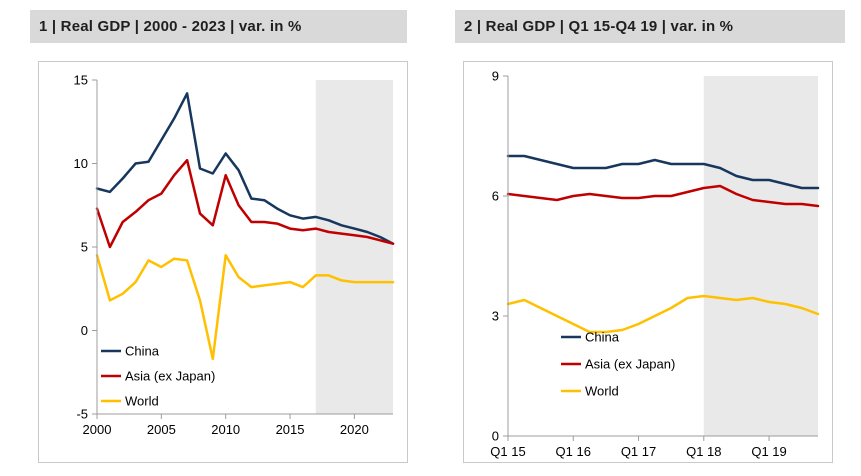  What do you see at coordinates (768, 451) in the screenshot?
I see `svg-text: Q1 19` at bounding box center [768, 451].